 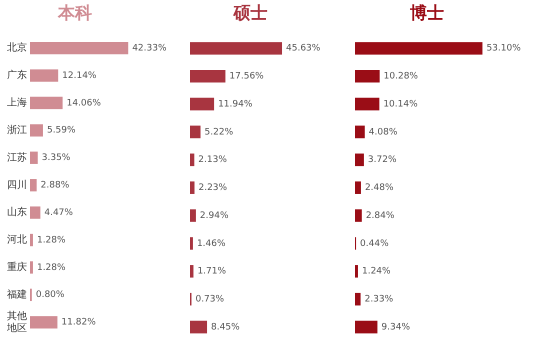 I want to click on data-label: 0.73%, so click(x=210, y=299).